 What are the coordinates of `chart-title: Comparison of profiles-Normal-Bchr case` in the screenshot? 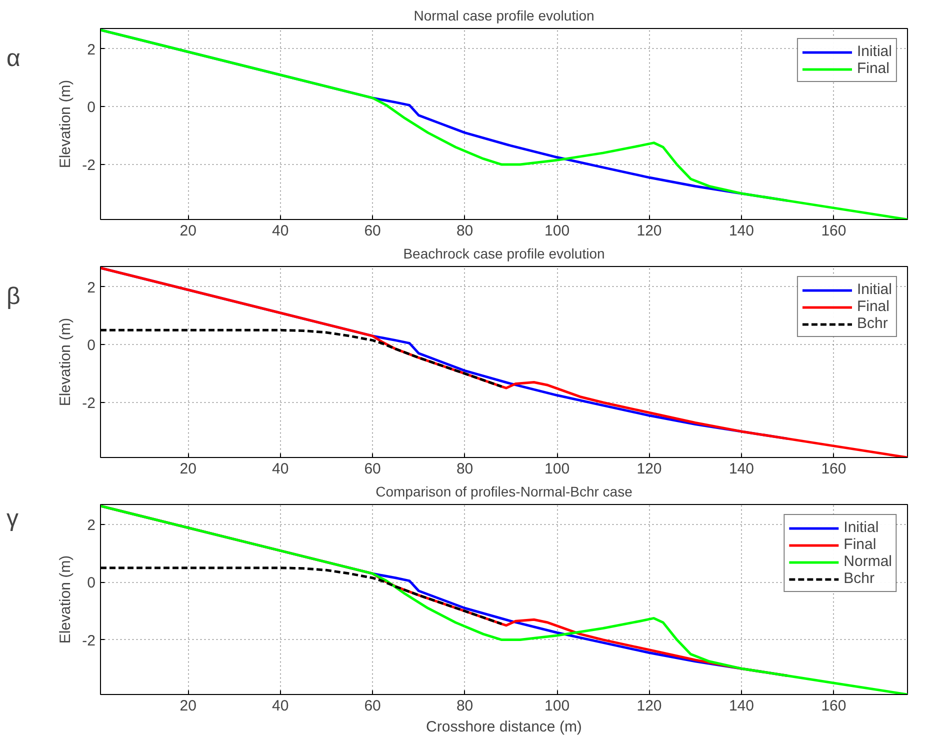 It's located at (504, 492).